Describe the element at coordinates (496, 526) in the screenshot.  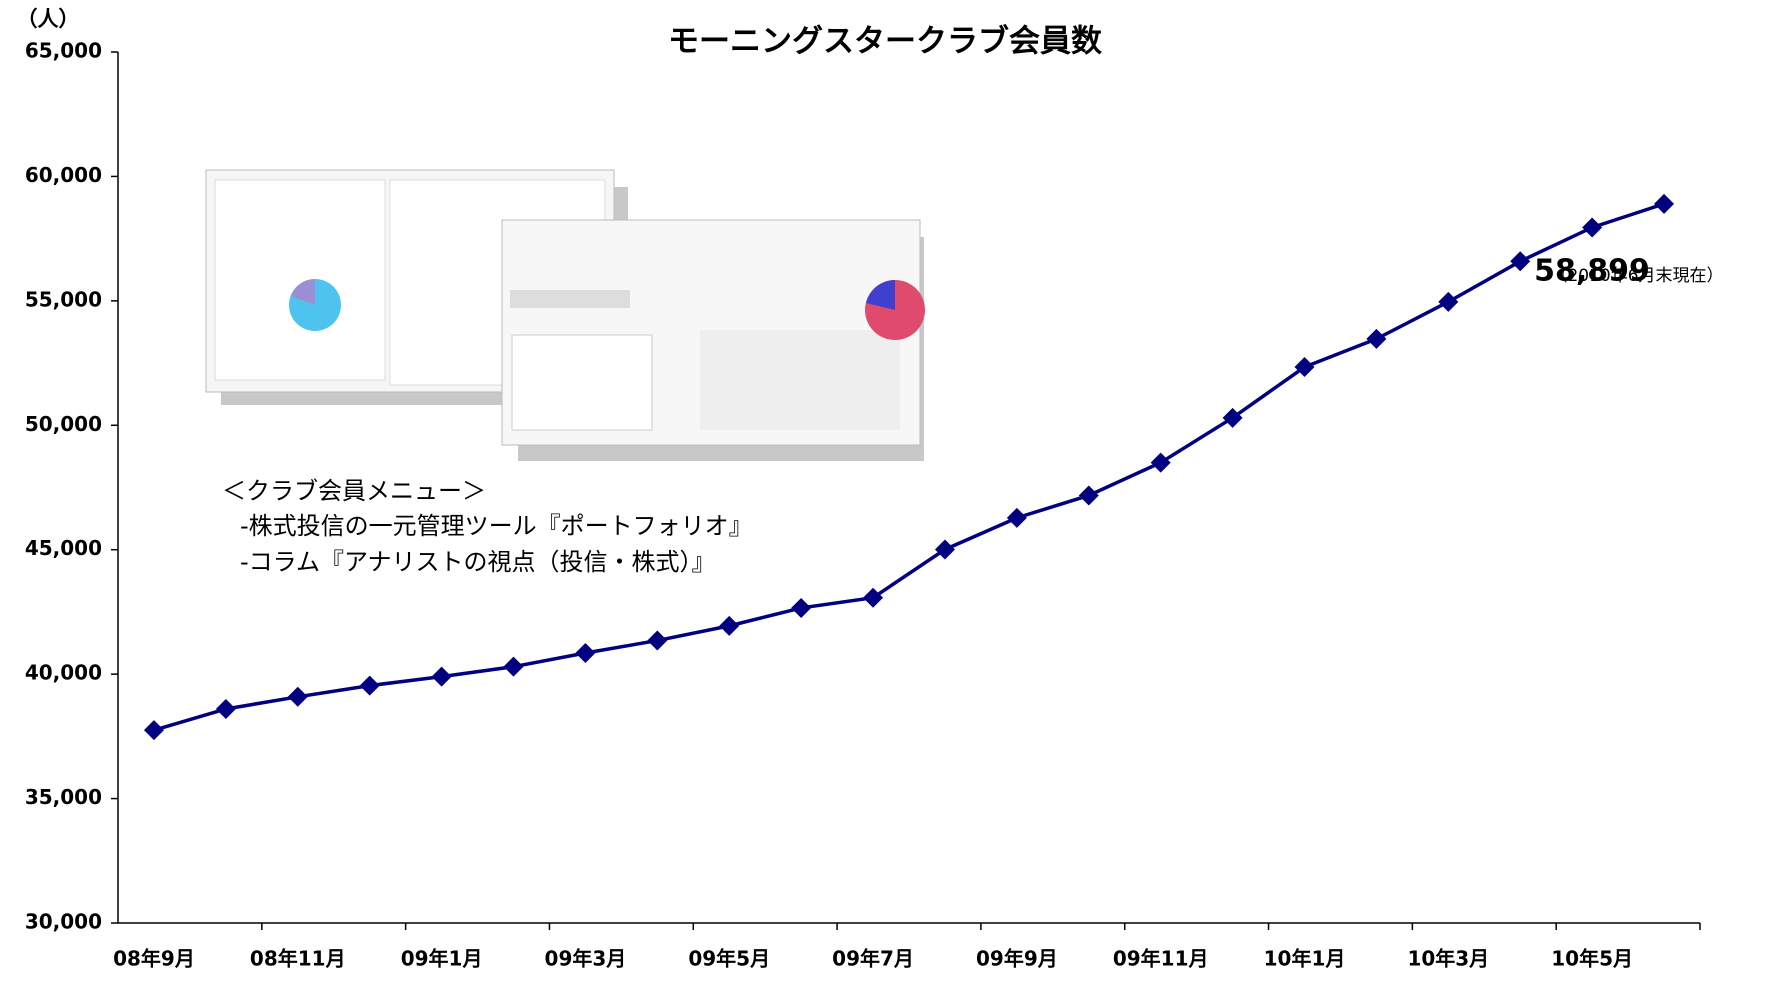
I see `annotation: -株式投信の一元管理ツール『ポートフォリオ』` at that location.